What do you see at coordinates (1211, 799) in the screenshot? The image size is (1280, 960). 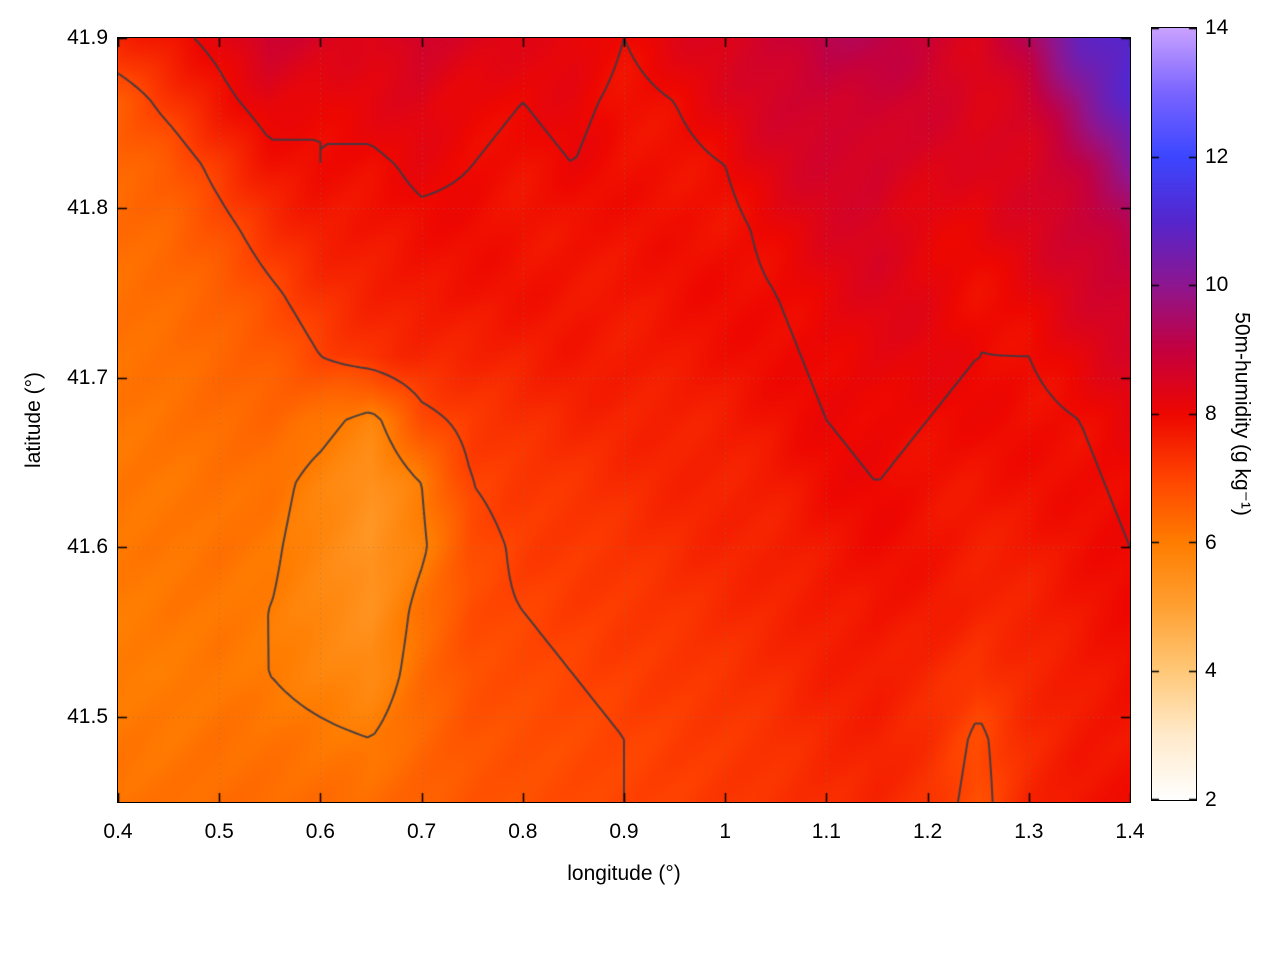 I see `colorbar-tick-label: 2` at bounding box center [1211, 799].